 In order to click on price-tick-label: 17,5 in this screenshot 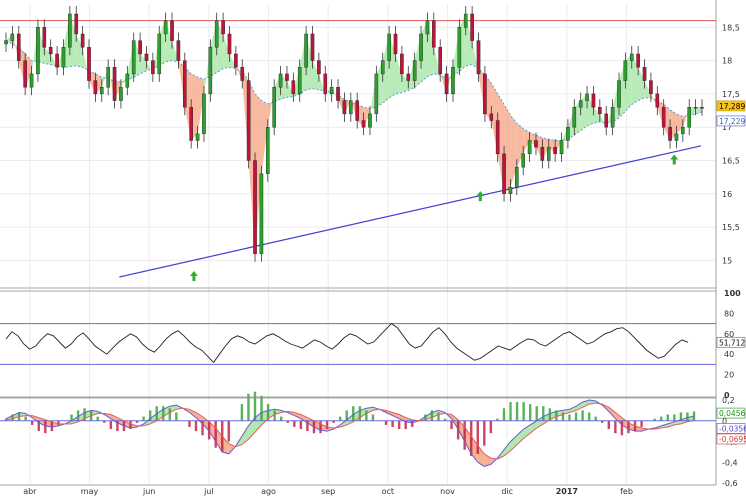, I will do `click(731, 94)`.